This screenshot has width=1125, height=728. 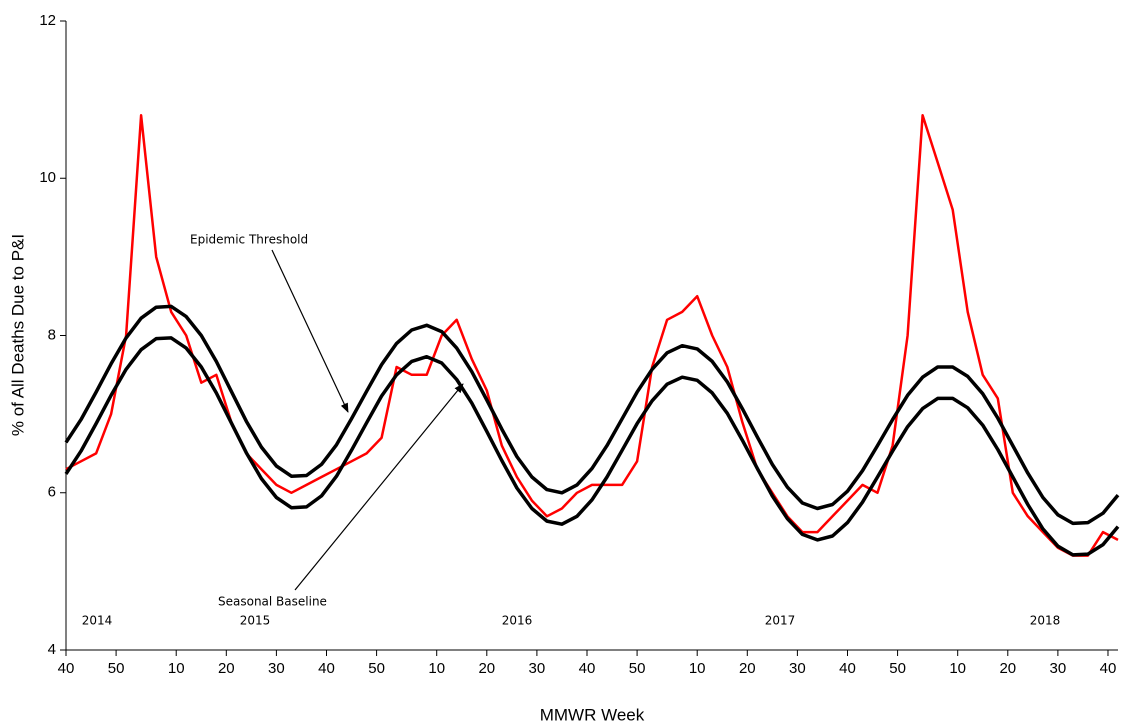 I want to click on y-tick-label: 10, so click(x=47, y=177).